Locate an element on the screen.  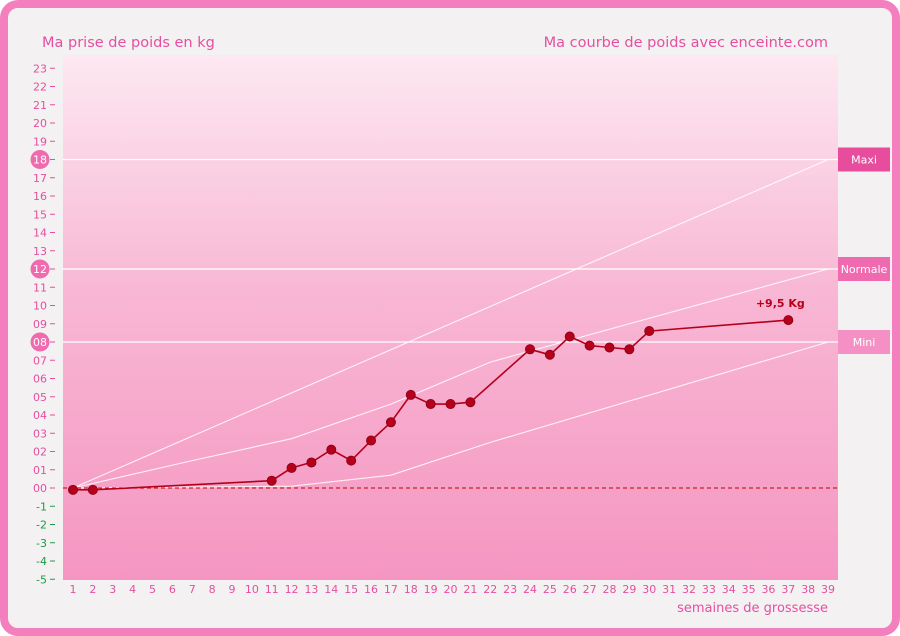
x-tick-label: 14 is located at coordinates (331, 589).